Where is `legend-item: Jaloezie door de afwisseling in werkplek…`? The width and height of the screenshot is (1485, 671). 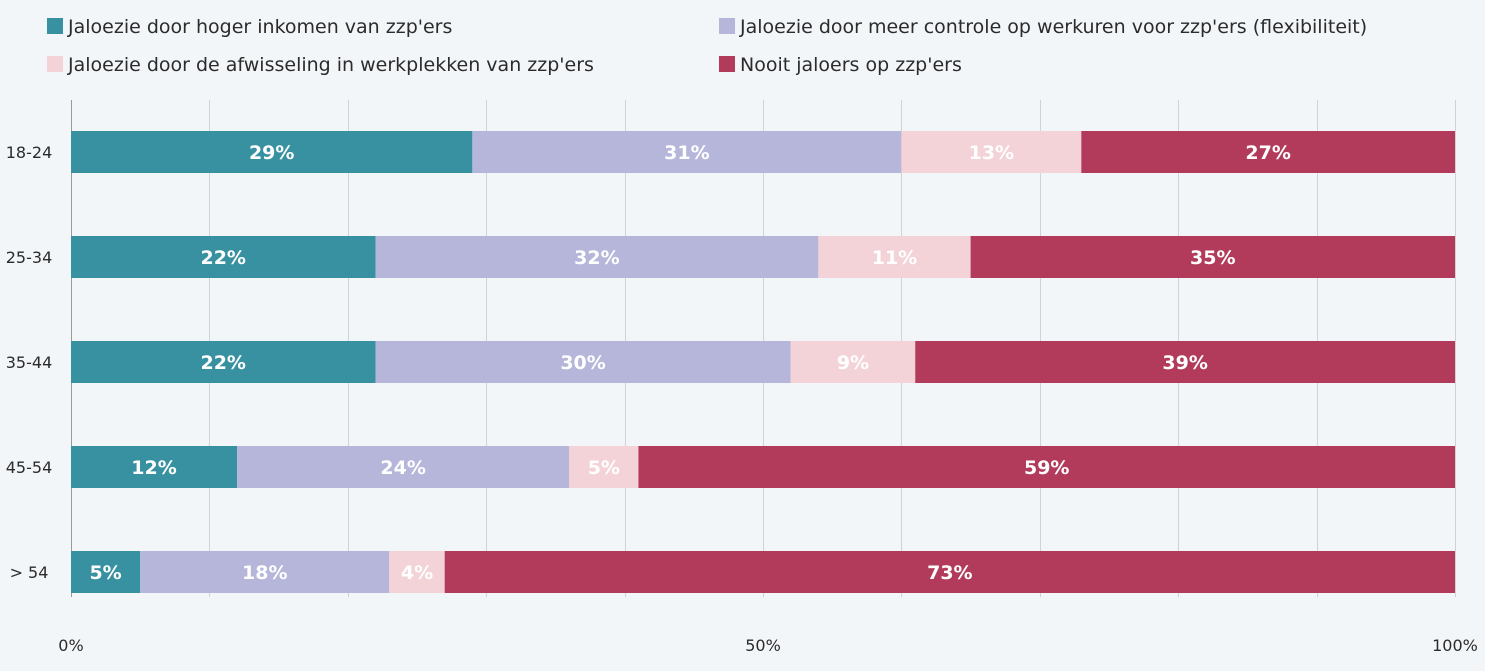
legend-item: Jaloezie door de afwisseling in werkplek… is located at coordinates (320, 65).